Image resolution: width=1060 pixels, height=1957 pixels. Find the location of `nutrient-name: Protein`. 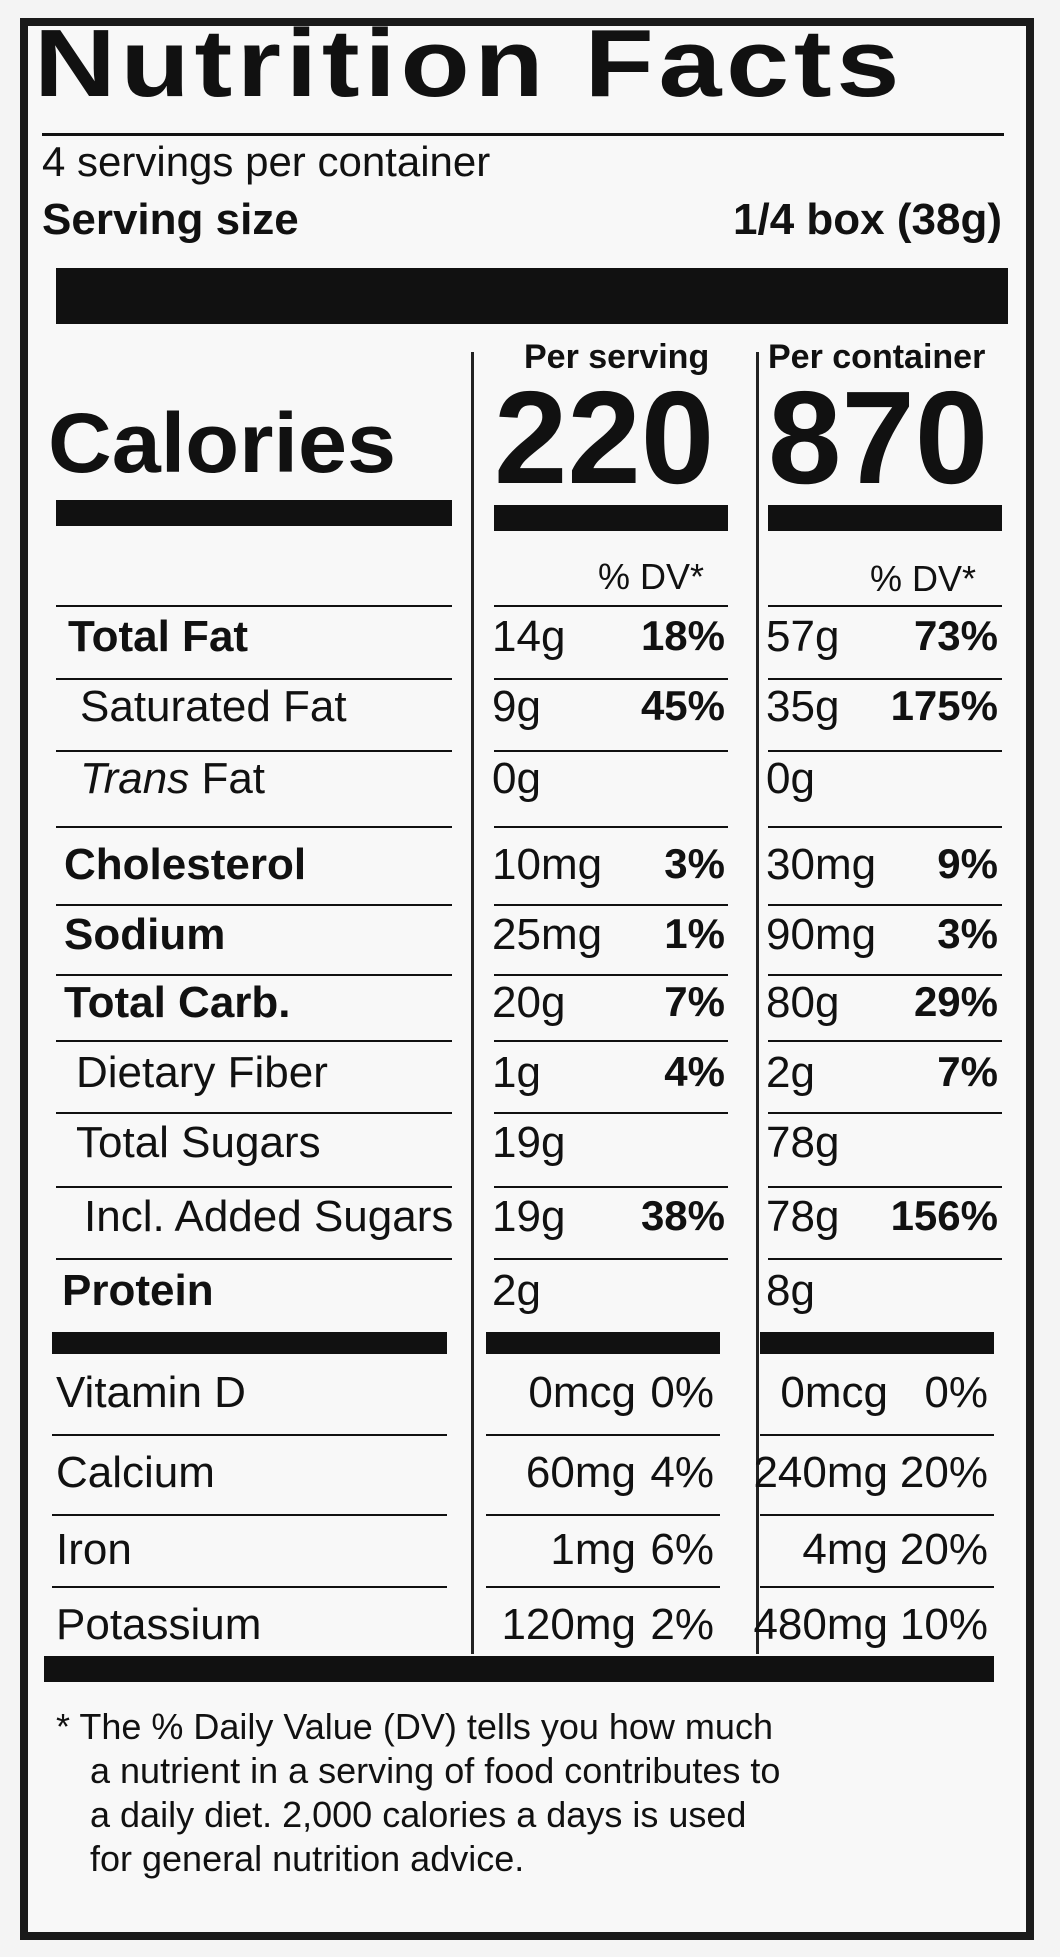

nutrient-name: Protein is located at coordinates (138, 1290).